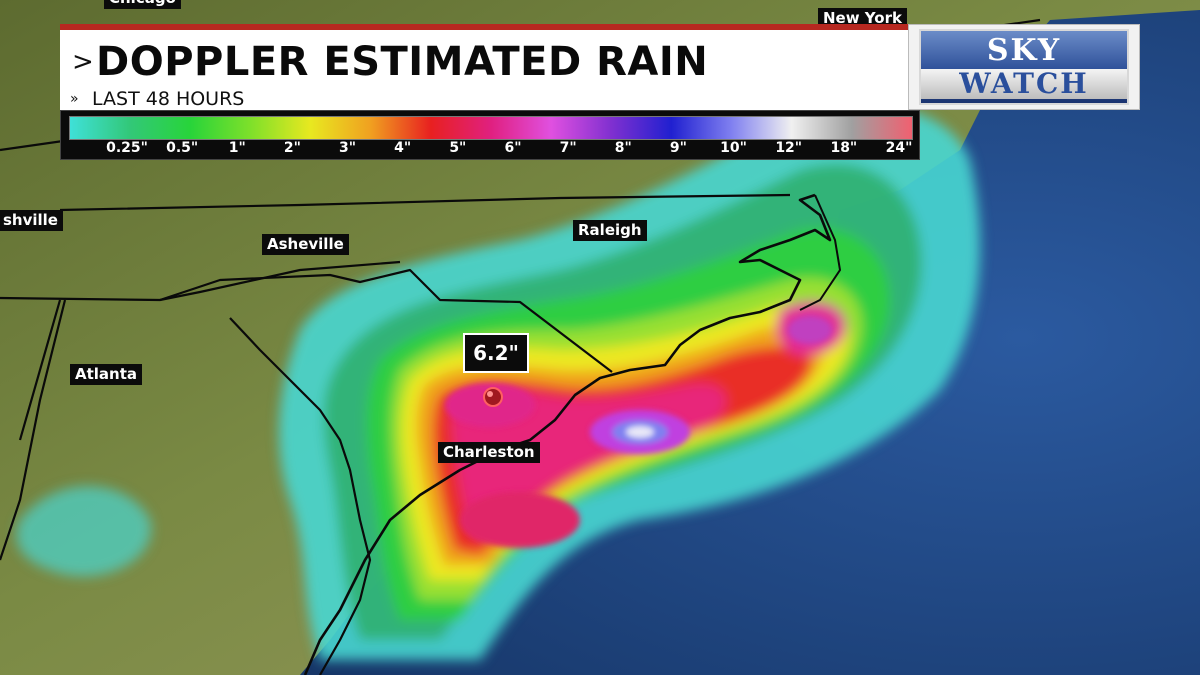  What do you see at coordinates (513, 148) in the screenshot?
I see `legend-label: 6"` at bounding box center [513, 148].